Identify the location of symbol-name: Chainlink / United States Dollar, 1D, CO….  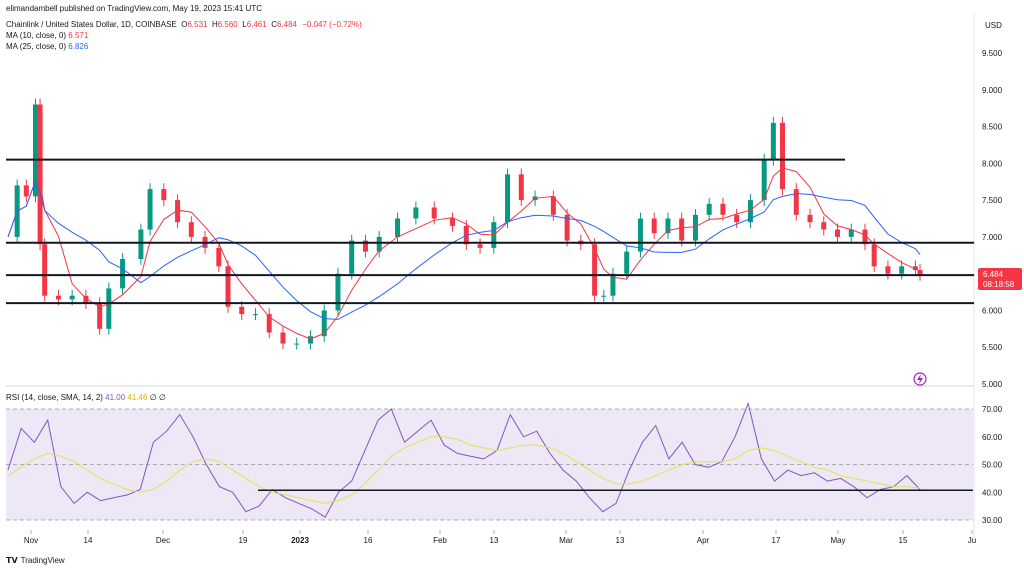
(91, 24).